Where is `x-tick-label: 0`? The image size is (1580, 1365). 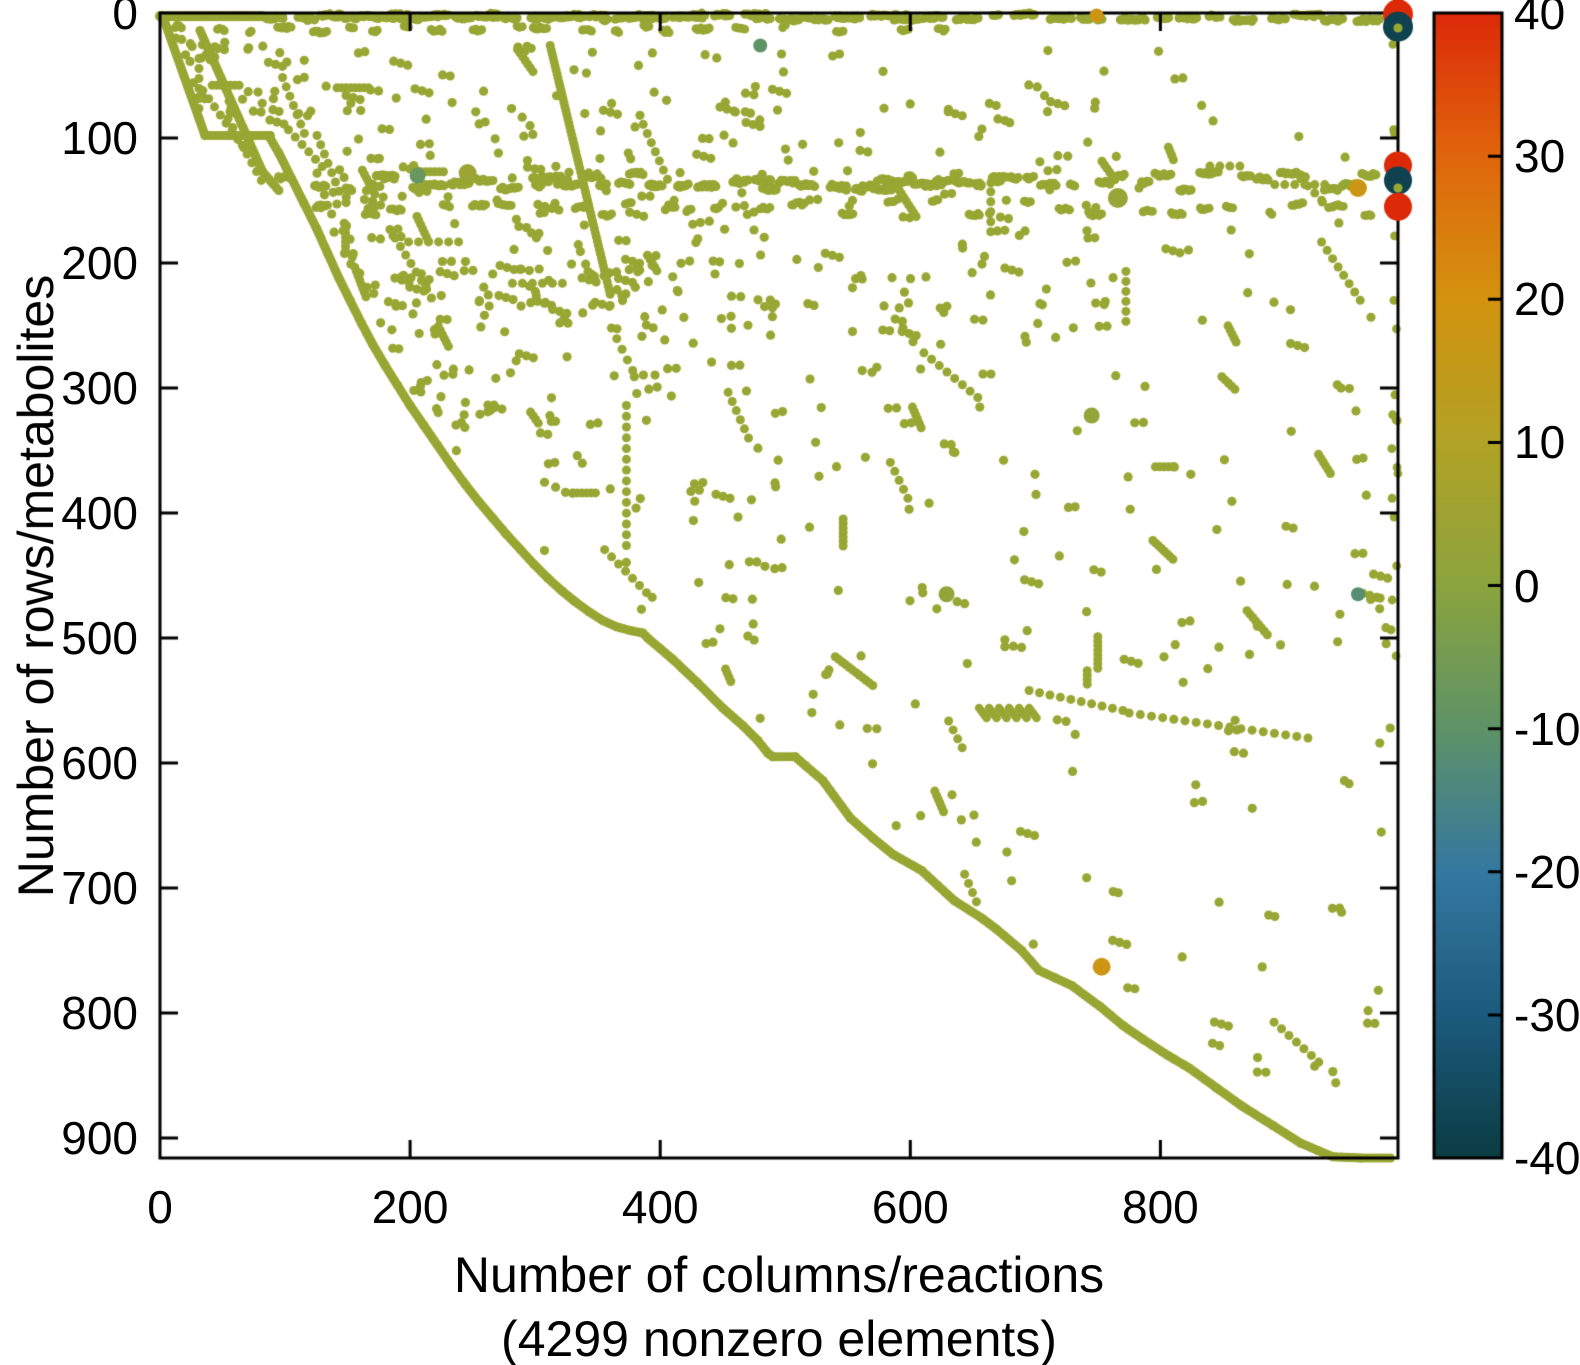
x-tick-label: 0 is located at coordinates (160, 1207).